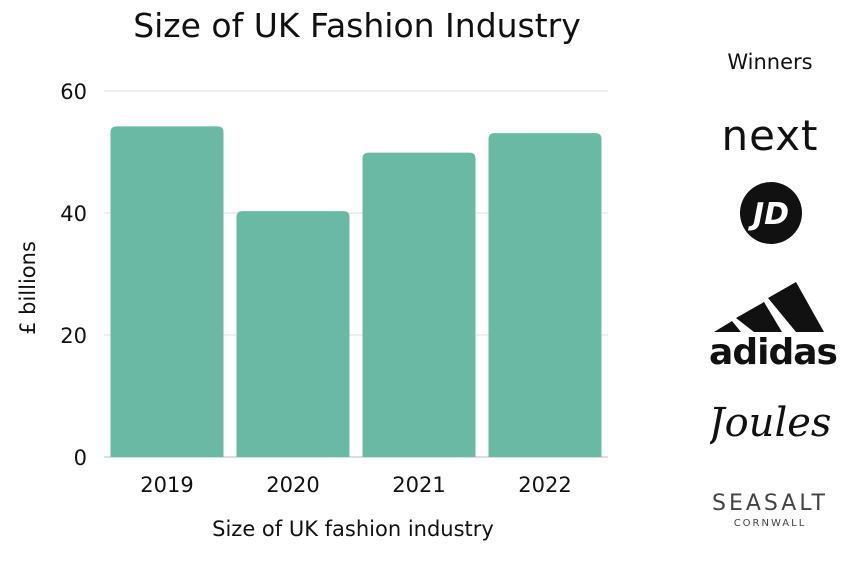  I want to click on bar-2019, so click(167, 291).